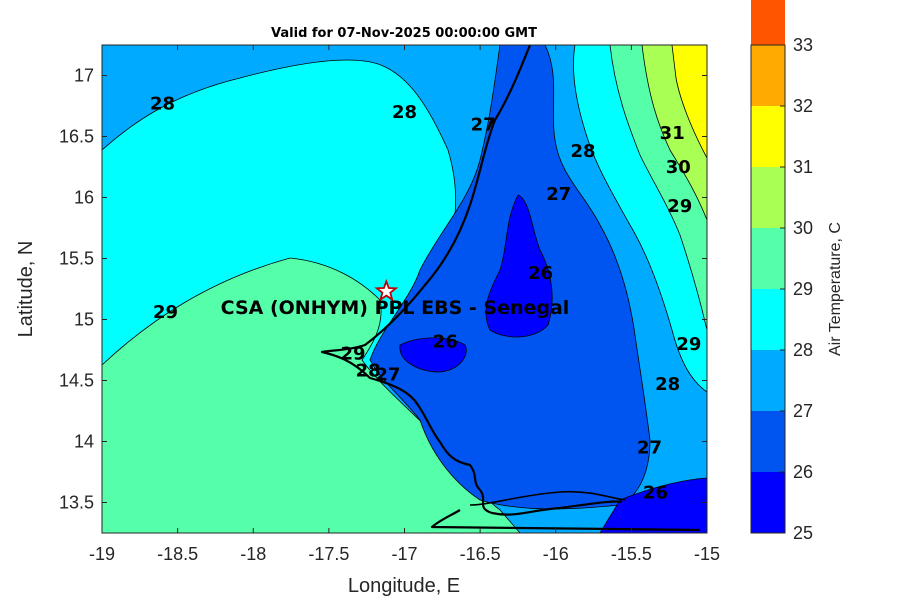  I want to click on y-axis-label: Latitude, N, so click(26, 289).